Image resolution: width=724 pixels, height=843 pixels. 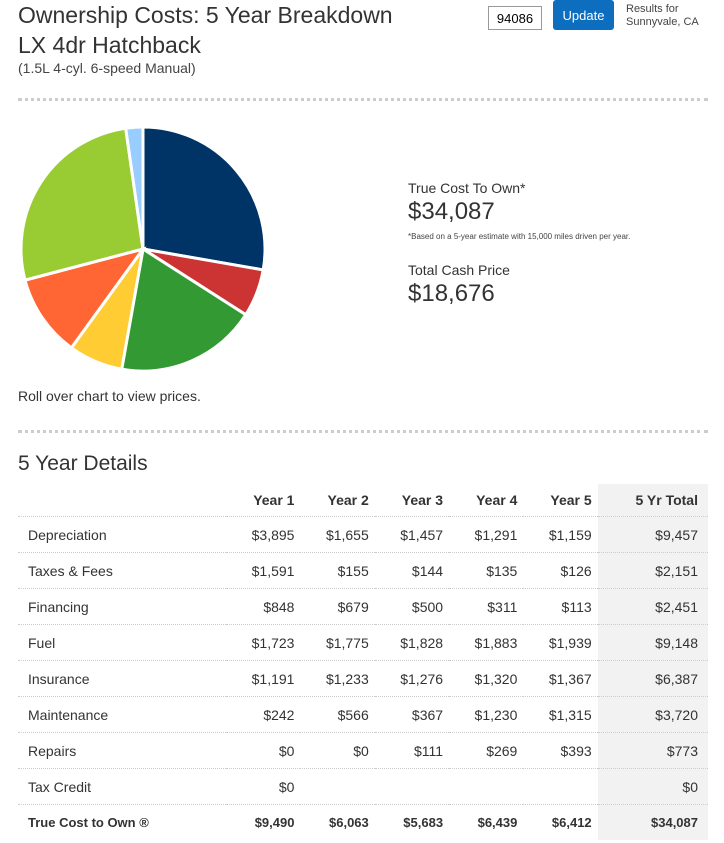 What do you see at coordinates (497, 500) in the screenshot?
I see `column-header: Year 4` at bounding box center [497, 500].